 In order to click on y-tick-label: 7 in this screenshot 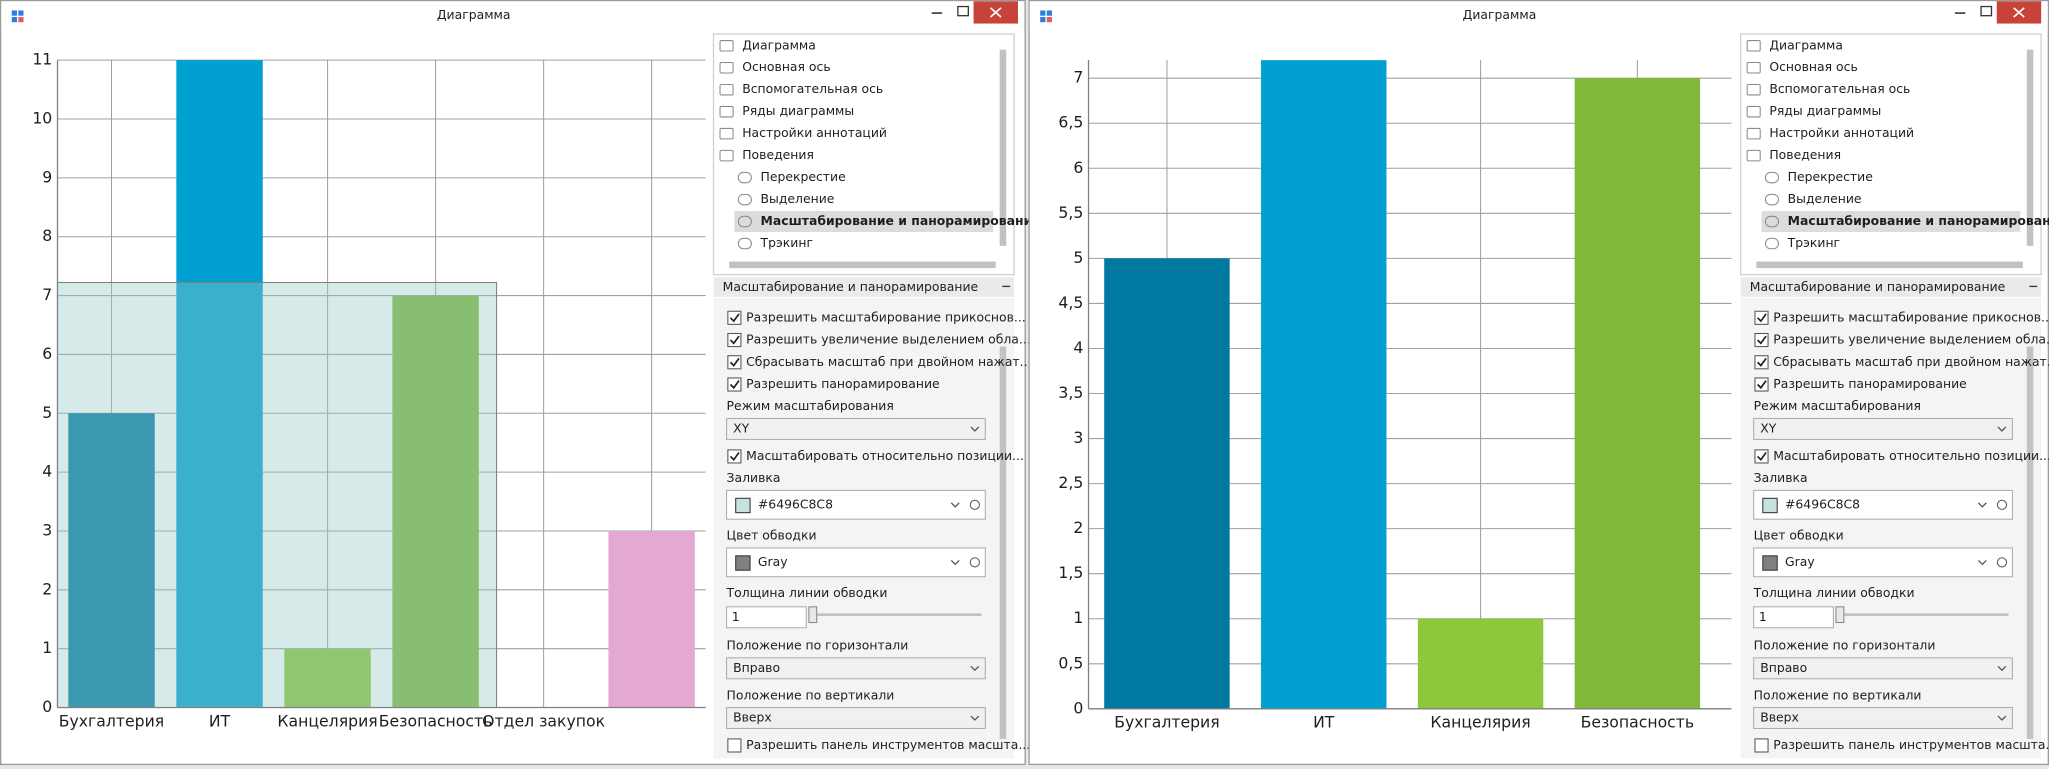, I will do `click(47, 294)`.